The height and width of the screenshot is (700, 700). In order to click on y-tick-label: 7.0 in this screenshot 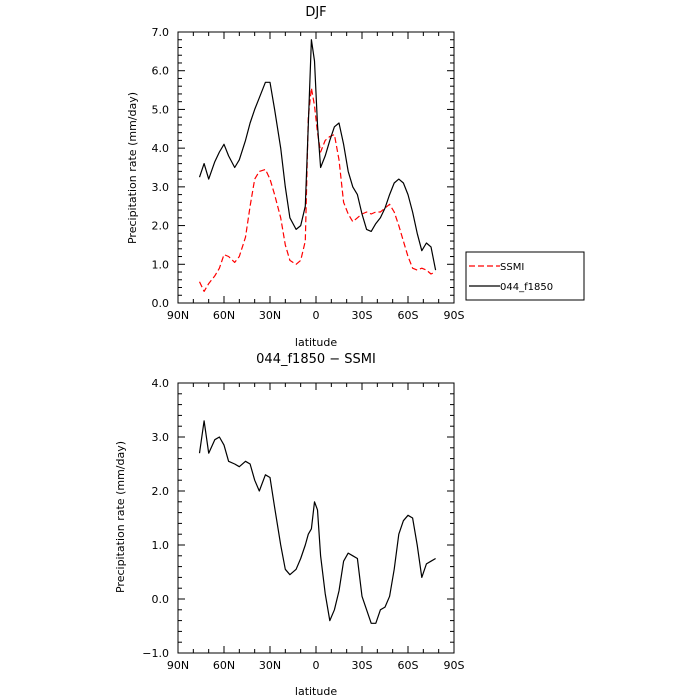, I will do `click(161, 32)`.